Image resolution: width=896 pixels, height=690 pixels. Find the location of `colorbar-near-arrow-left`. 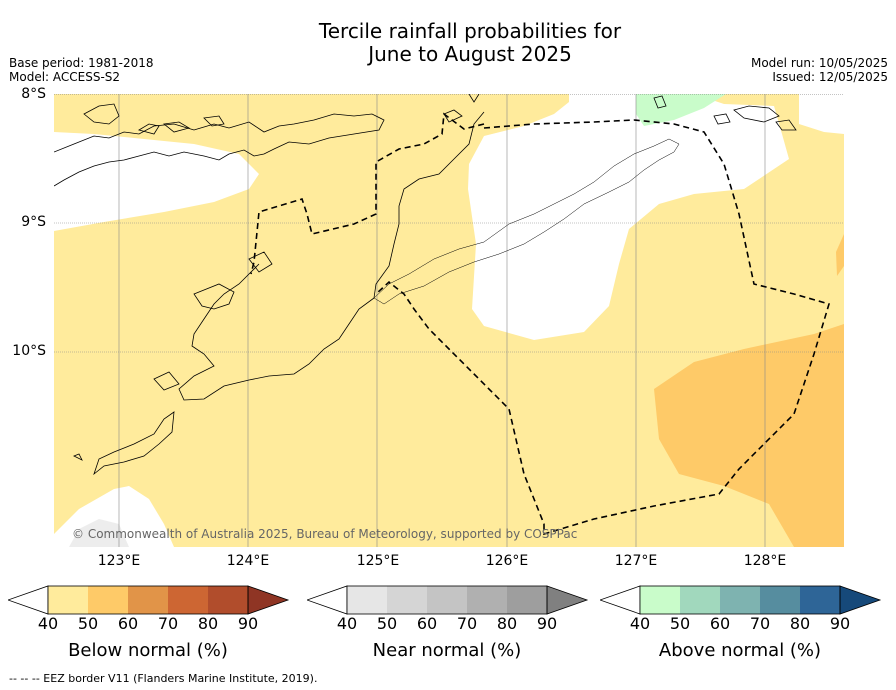

colorbar-near-arrow-left is located at coordinates (327, 600).